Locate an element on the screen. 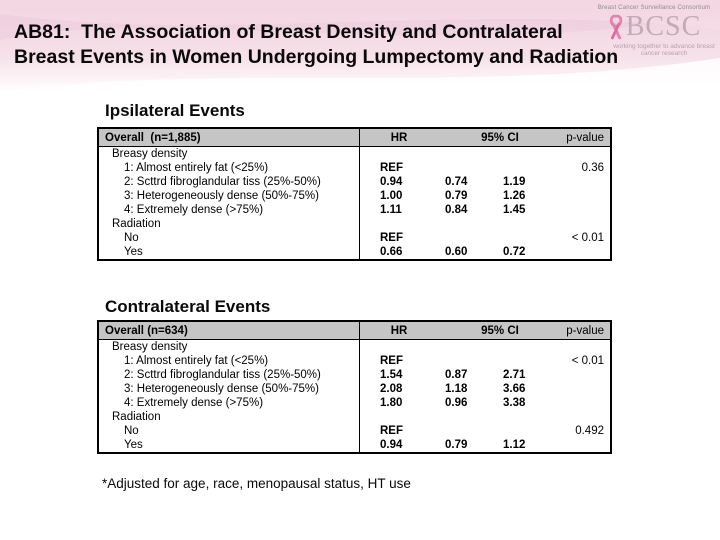 The width and height of the screenshot is (720, 540). table-header-row: Overall (n=634) HR 95% CI p-value is located at coordinates (354, 331).